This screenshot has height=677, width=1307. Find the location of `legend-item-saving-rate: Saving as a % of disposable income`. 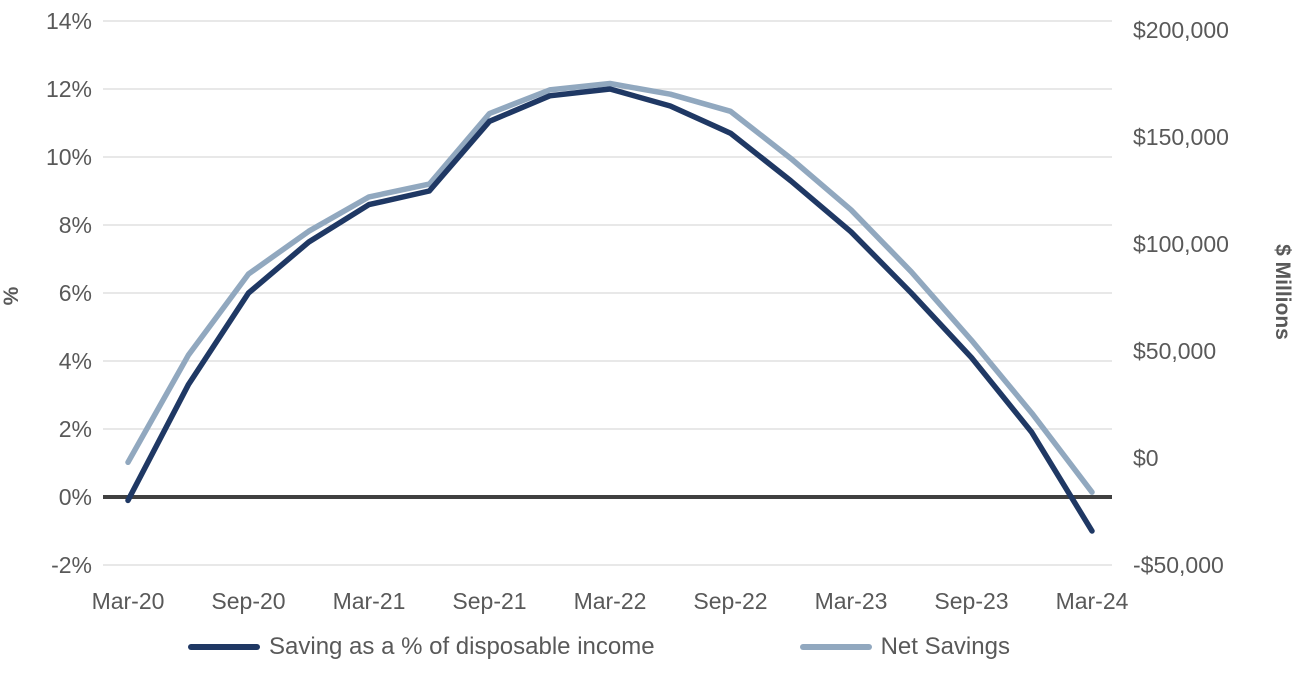

legend-item-saving-rate: Saving as a % of disposable income is located at coordinates (421, 647).